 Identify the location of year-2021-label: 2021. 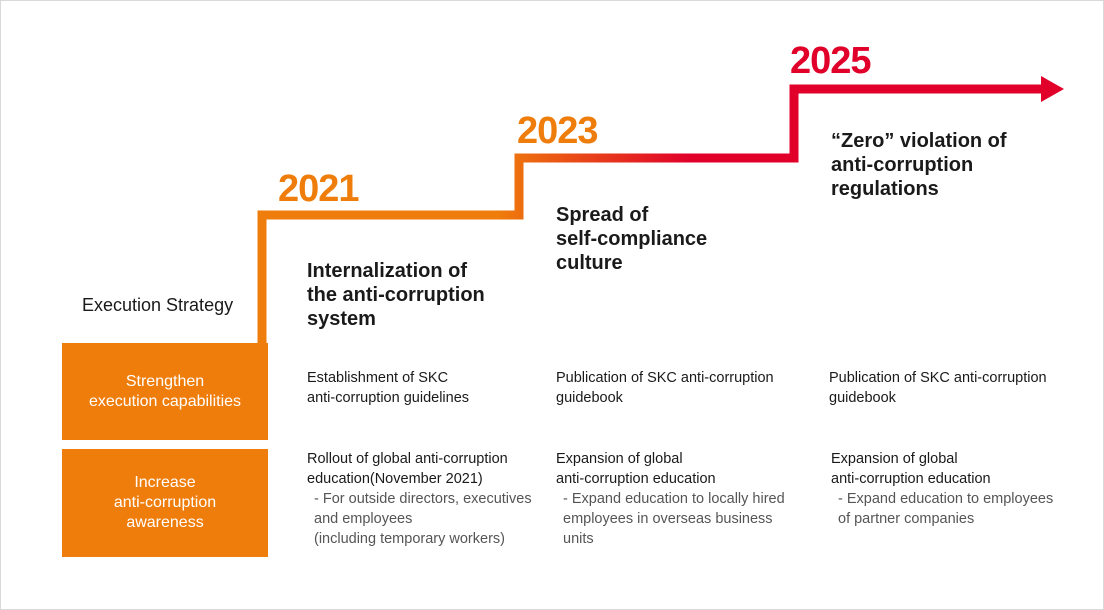
(319, 189).